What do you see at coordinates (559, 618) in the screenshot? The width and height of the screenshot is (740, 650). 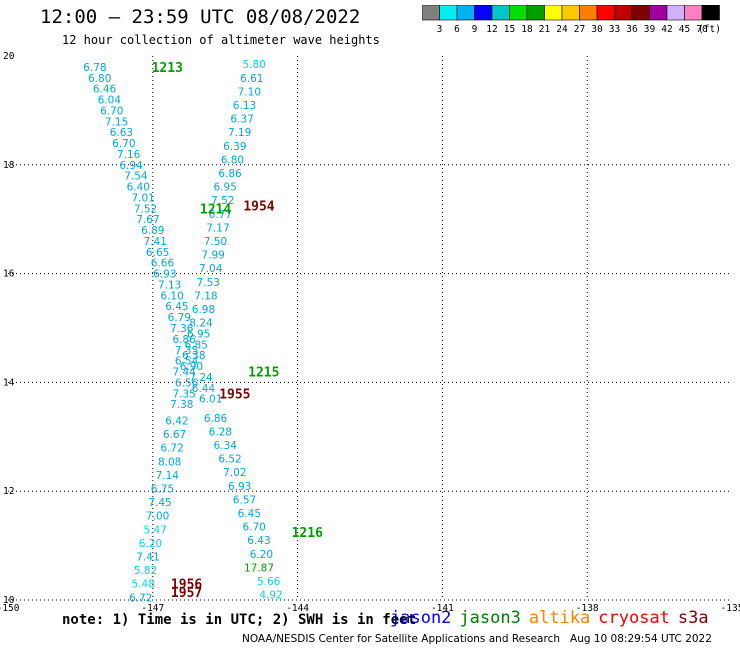 I see `legend-entry: altika` at bounding box center [559, 618].